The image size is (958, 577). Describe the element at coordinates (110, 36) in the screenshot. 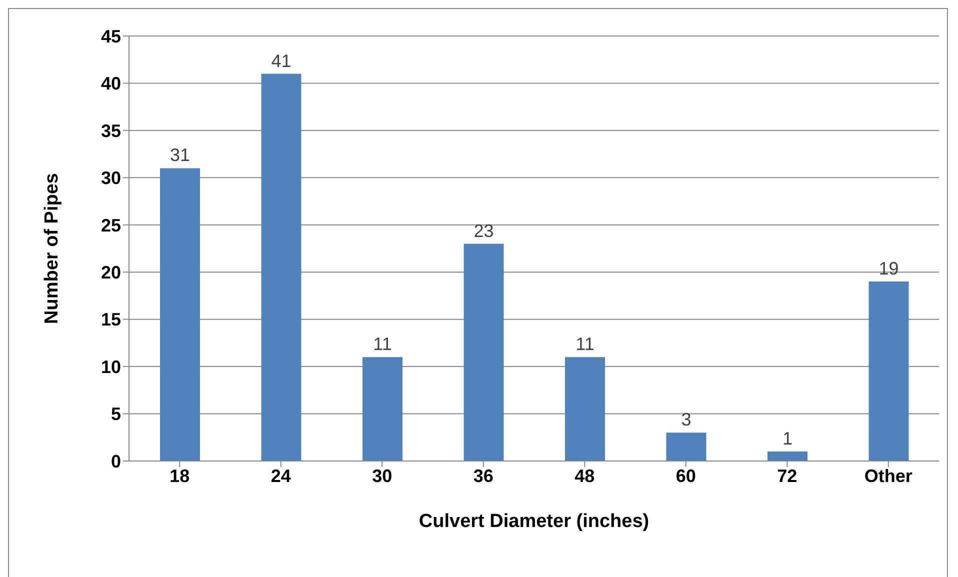

I see `y-tick-label: 45` at that location.